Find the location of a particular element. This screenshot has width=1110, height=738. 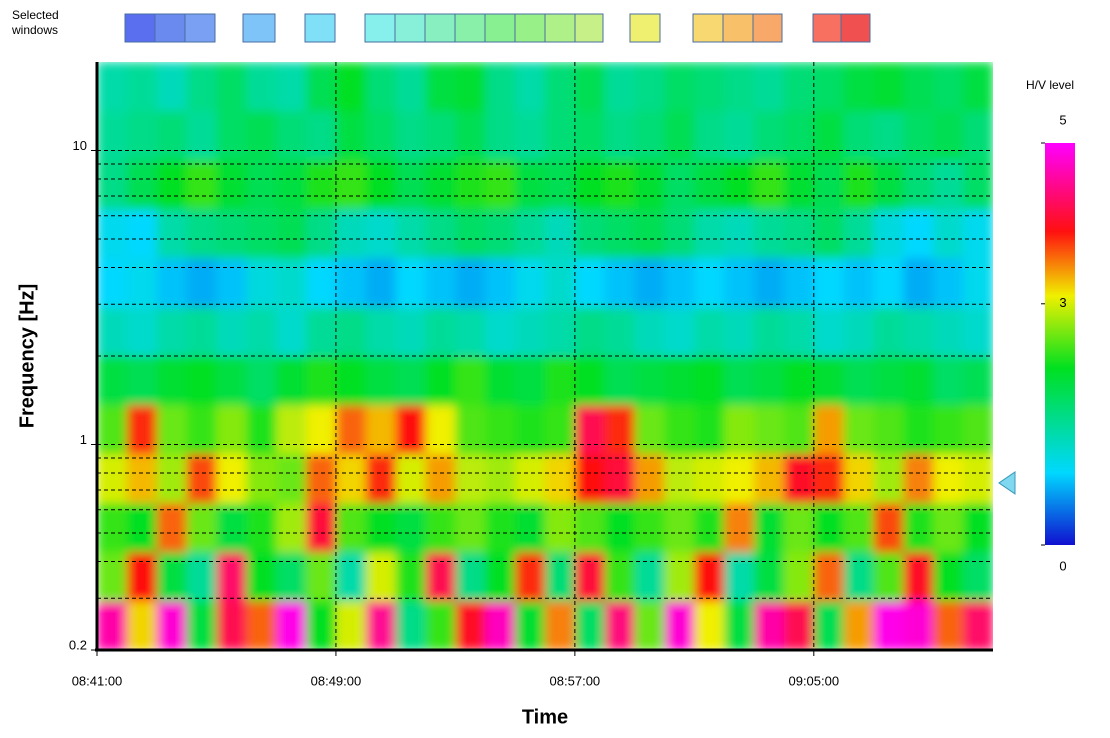

y-axis-title: Frequency [Hz] is located at coordinates (27, 356).